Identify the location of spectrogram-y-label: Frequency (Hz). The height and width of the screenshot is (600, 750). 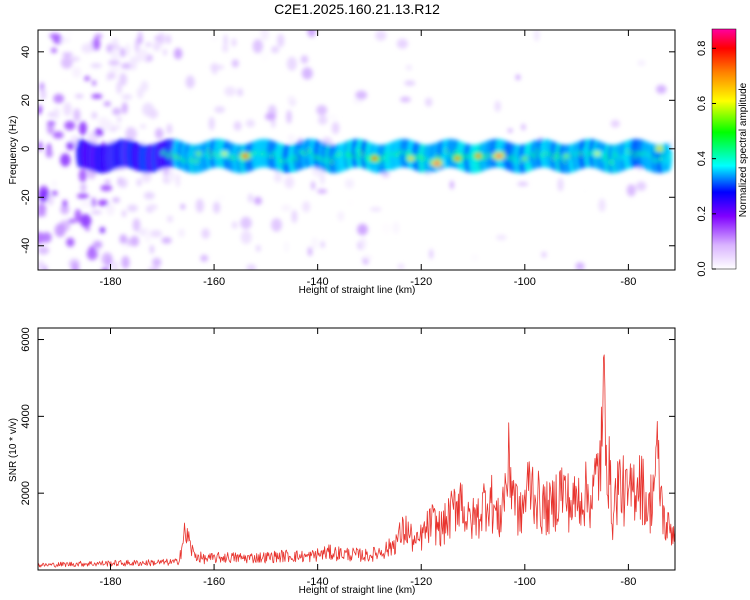
(13, 150).